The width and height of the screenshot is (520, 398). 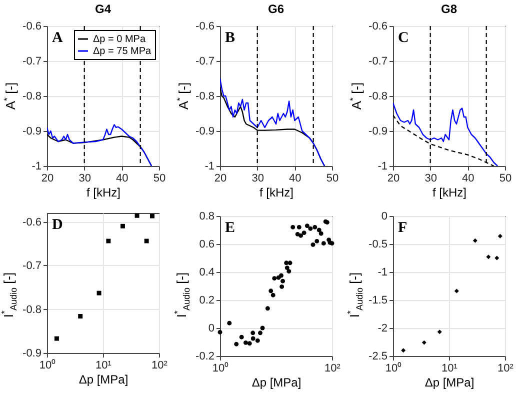 I want to click on annotation: E, so click(x=230, y=228).